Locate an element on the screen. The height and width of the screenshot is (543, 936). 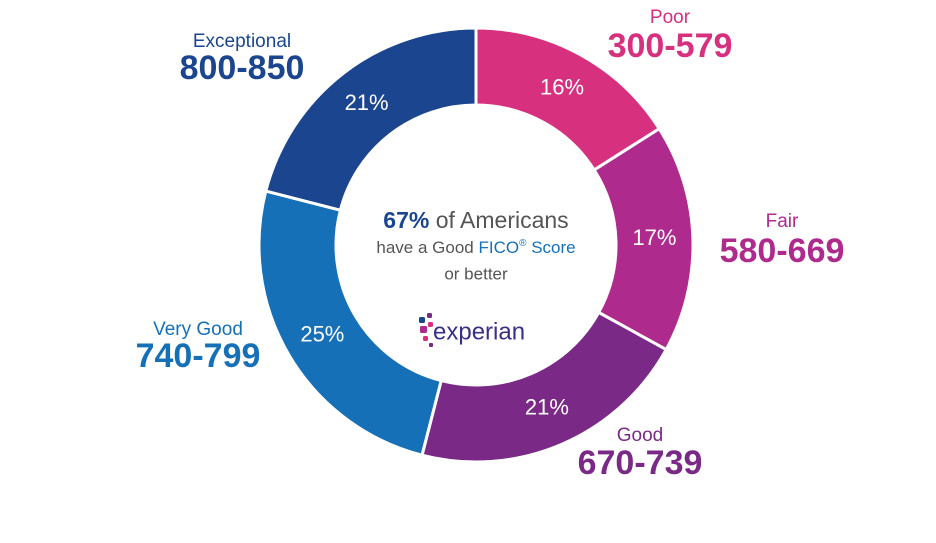
brand: FICO is located at coordinates (498, 247).